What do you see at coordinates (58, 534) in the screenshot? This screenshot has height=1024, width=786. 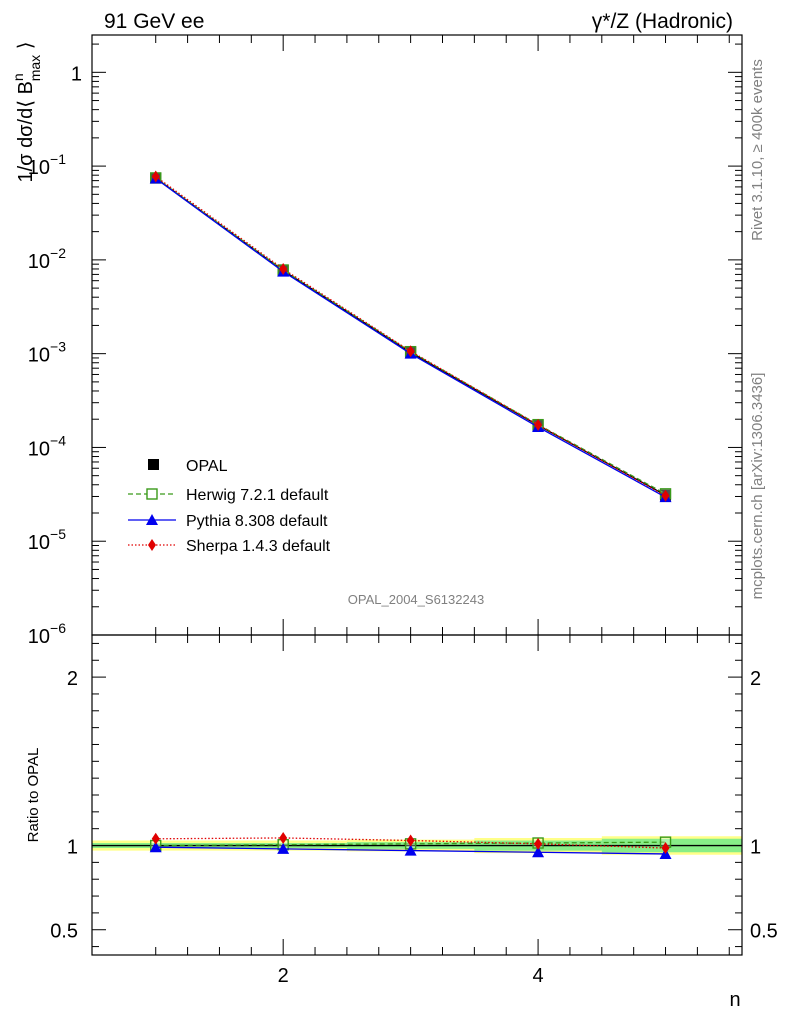 I see `y-tick-exponent: −5` at bounding box center [58, 534].